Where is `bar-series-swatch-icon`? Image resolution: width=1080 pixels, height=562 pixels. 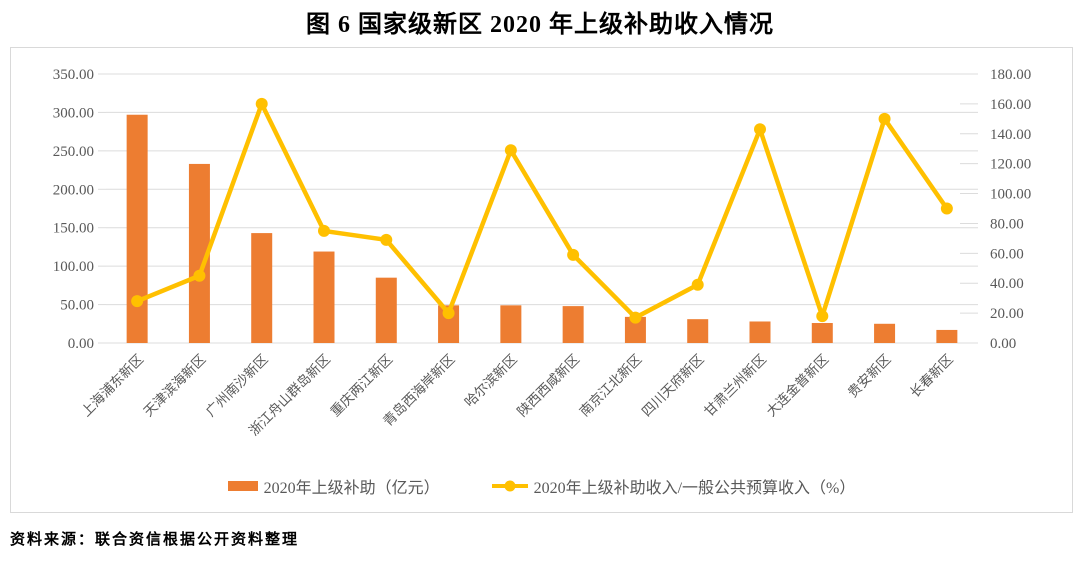
bar-series-swatch-icon is located at coordinates (242, 486).